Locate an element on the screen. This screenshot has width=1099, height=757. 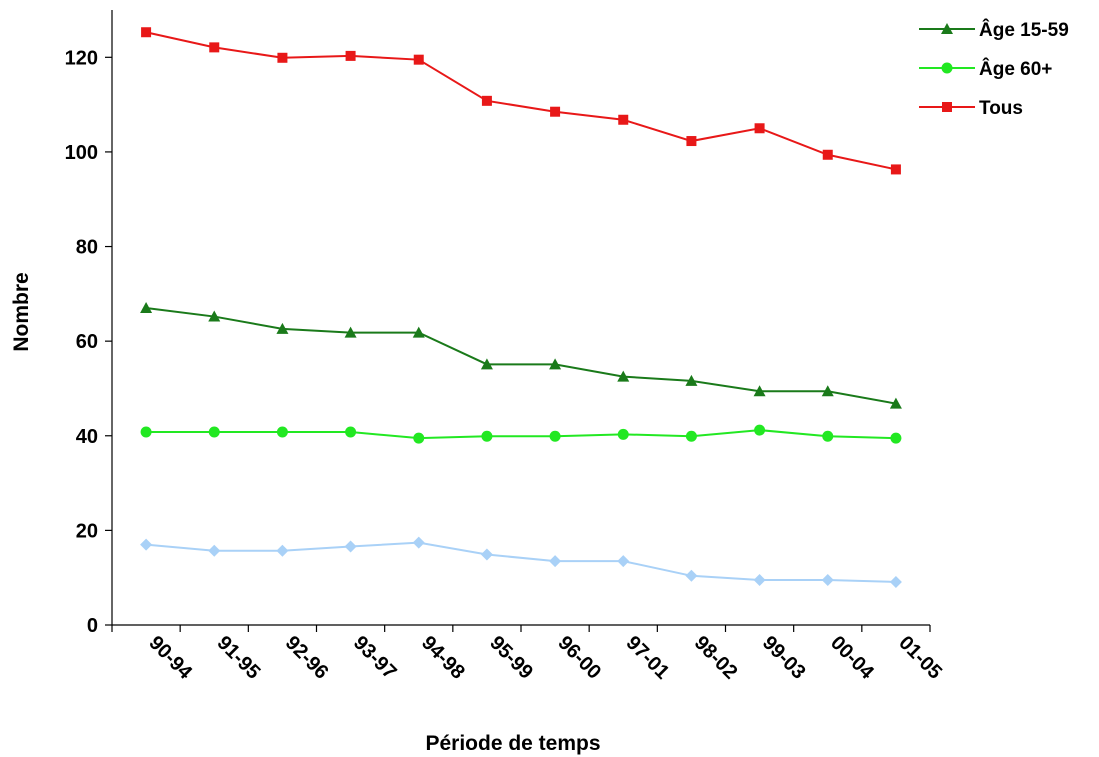
x-tick-label: 95-99 is located at coordinates (511, 658).